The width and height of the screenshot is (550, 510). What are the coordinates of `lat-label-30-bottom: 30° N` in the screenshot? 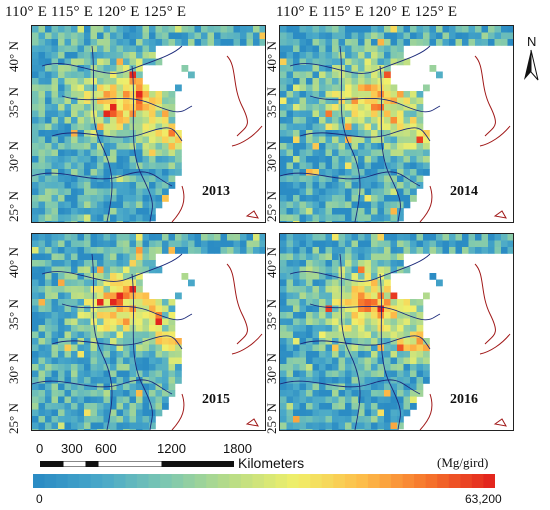 It's located at (13, 368).